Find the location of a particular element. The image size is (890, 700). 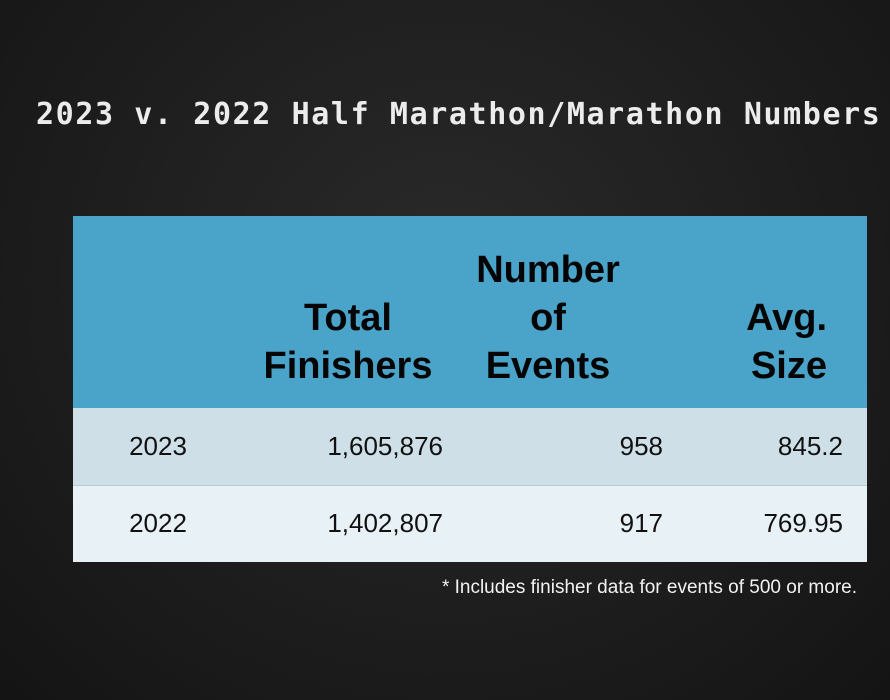

table-row-2023: 2023 1,605,876 958 845.2 is located at coordinates (470, 446).